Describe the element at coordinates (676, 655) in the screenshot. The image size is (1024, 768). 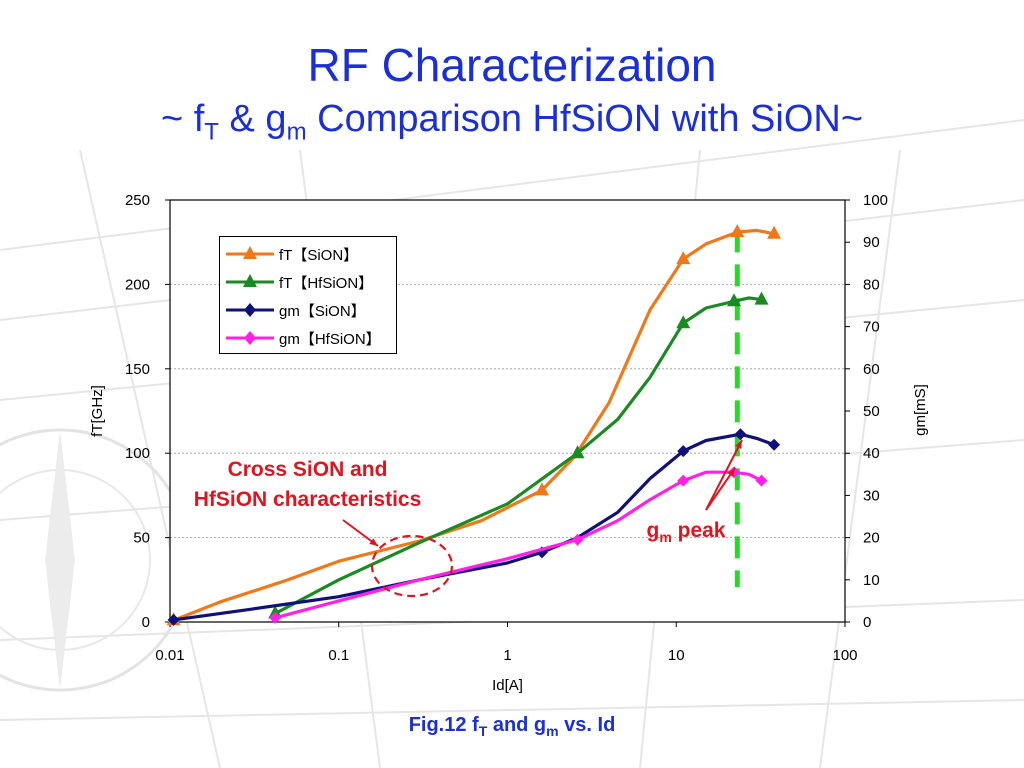
I see `x-tick-label: 10` at that location.